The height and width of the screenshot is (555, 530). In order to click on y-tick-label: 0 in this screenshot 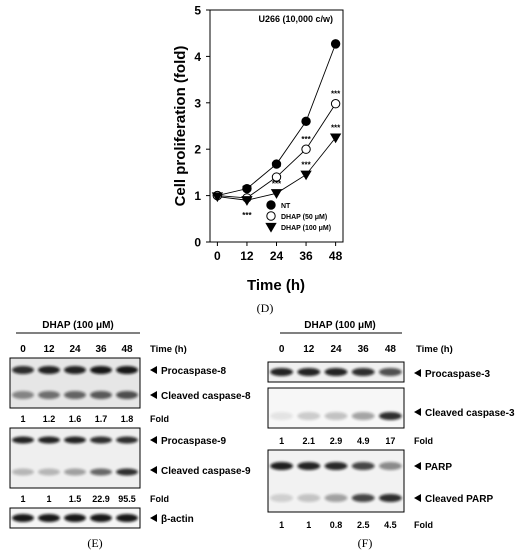, I will do `click(197, 243)`.